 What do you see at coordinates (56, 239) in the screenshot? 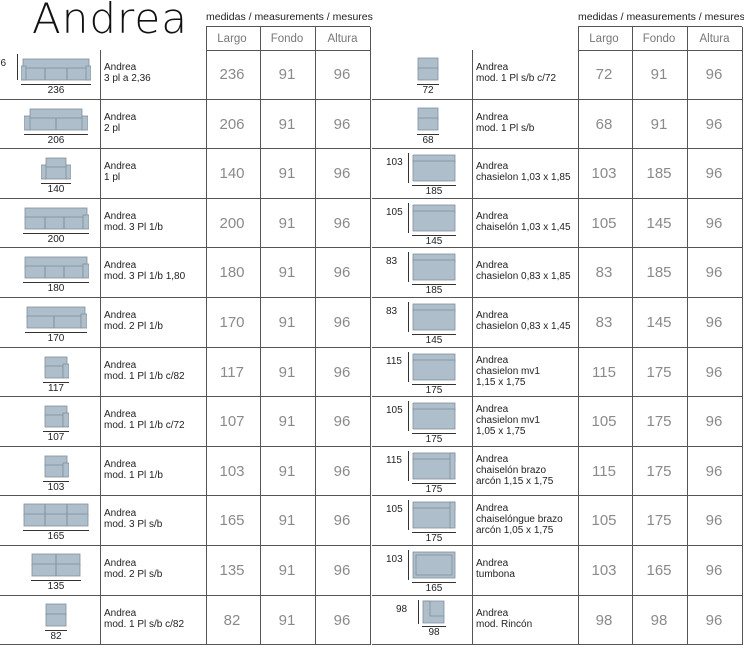
I see `width-label: 200` at bounding box center [56, 239].